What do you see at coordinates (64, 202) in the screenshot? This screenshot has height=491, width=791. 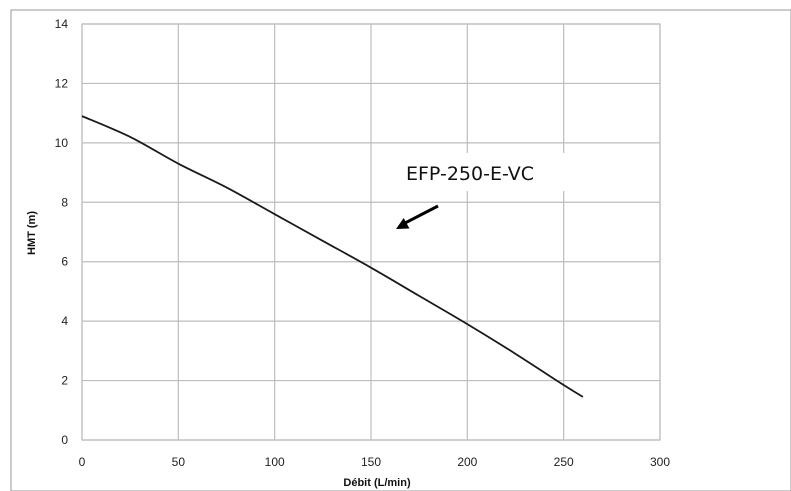 I see `y-tick-label: 8` at bounding box center [64, 202].